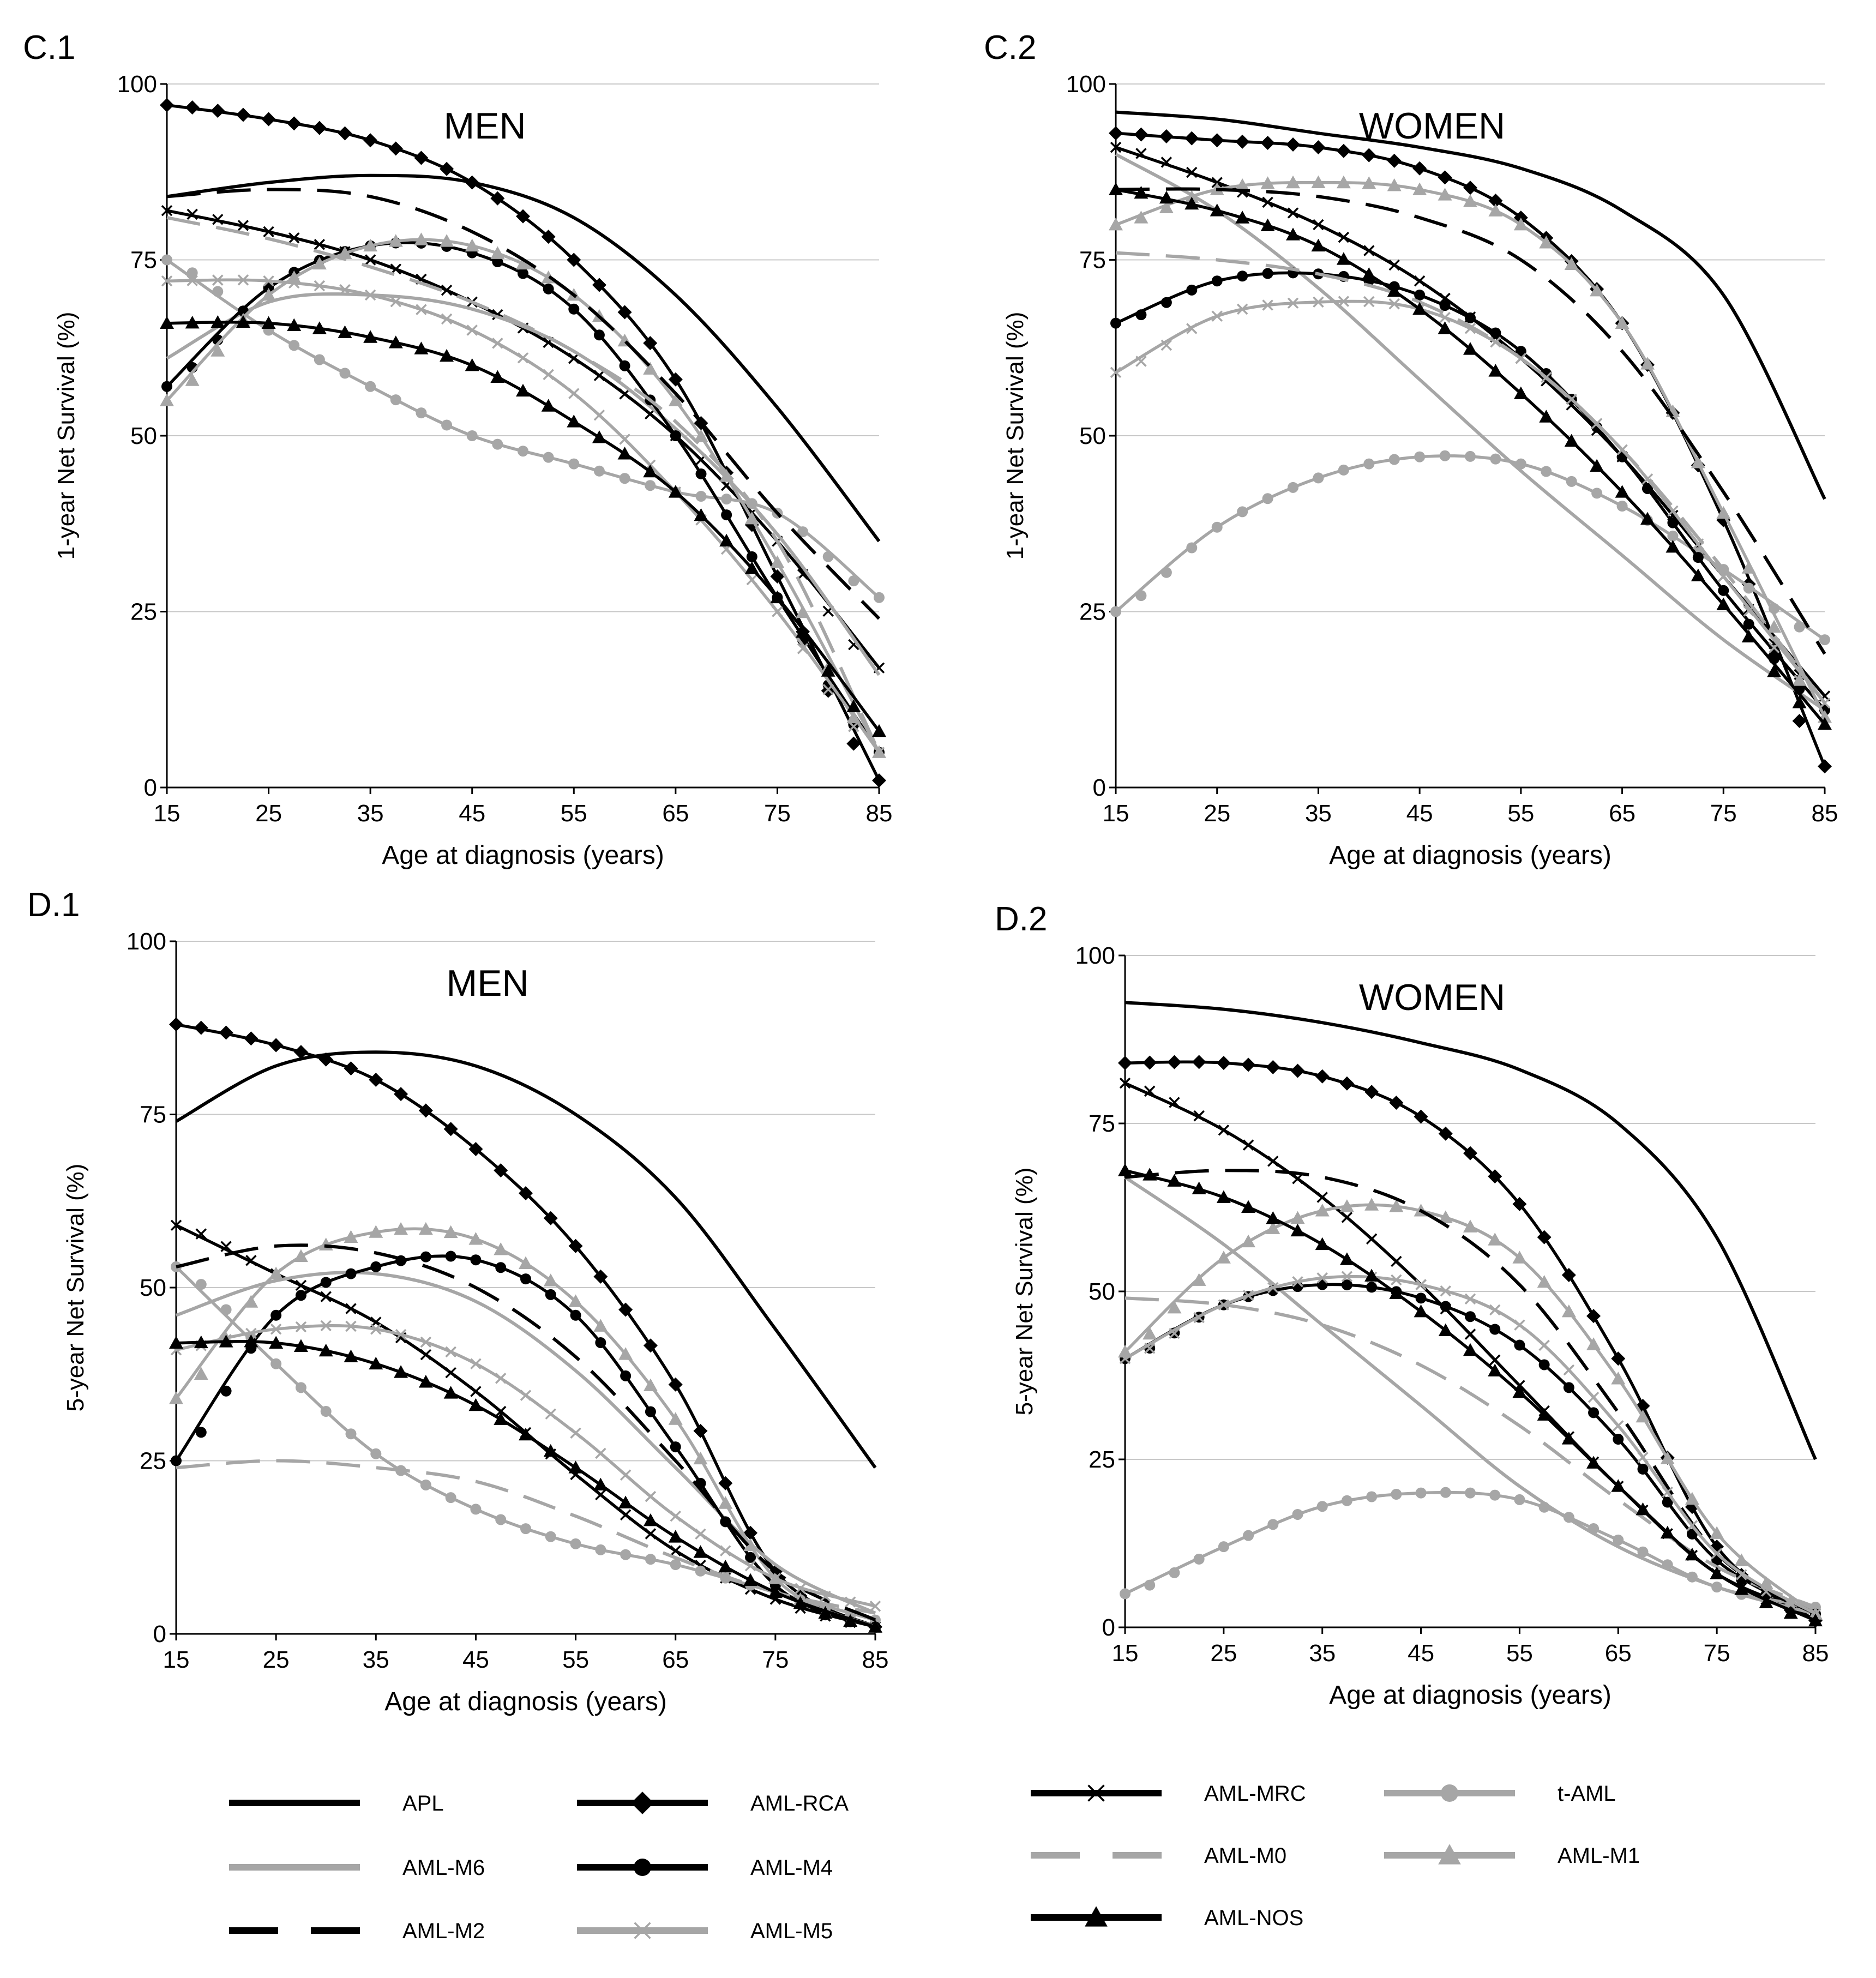 The width and height of the screenshot is (1876, 1978). Describe the element at coordinates (370, 813) in the screenshot. I see `x-tick-label: 35` at that location.